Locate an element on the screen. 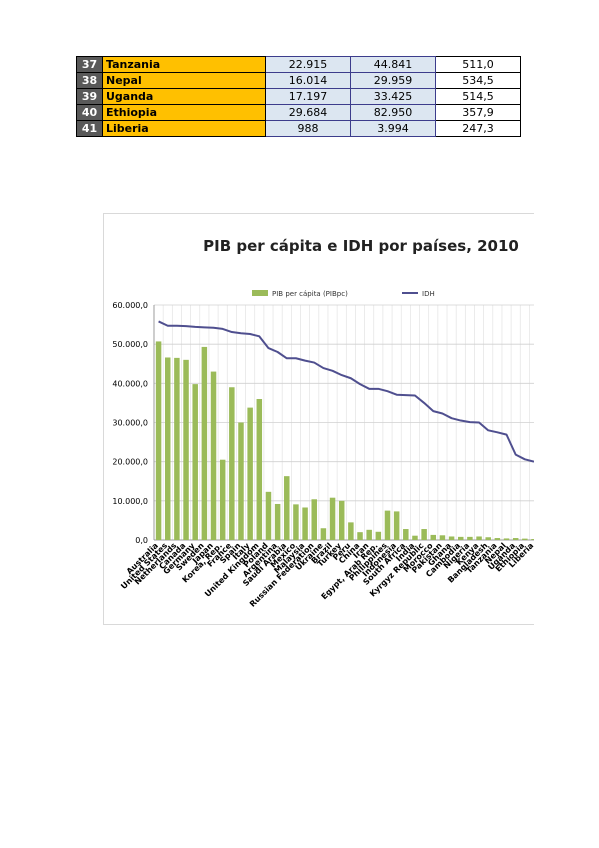  value-cell-2: 33.425 is located at coordinates (393, 96).